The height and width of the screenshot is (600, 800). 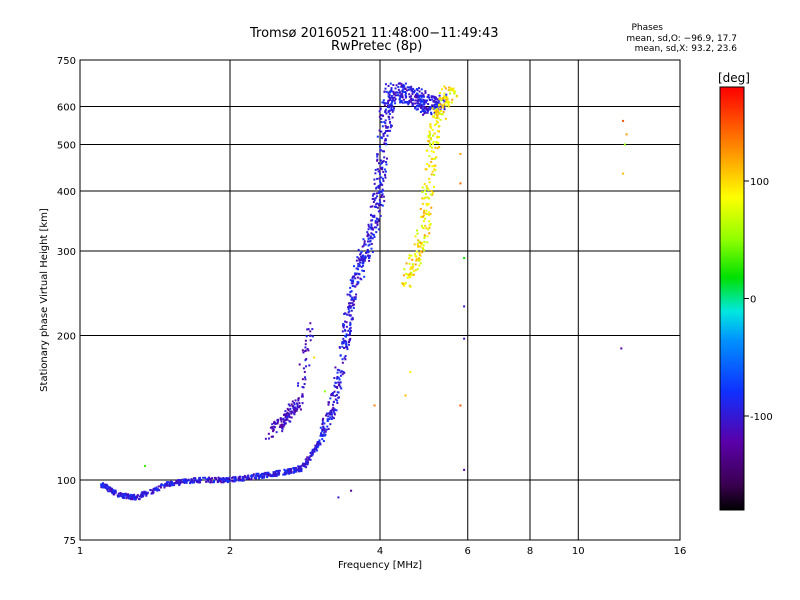 I want to click on x-tick-label: 1, so click(x=80, y=551).